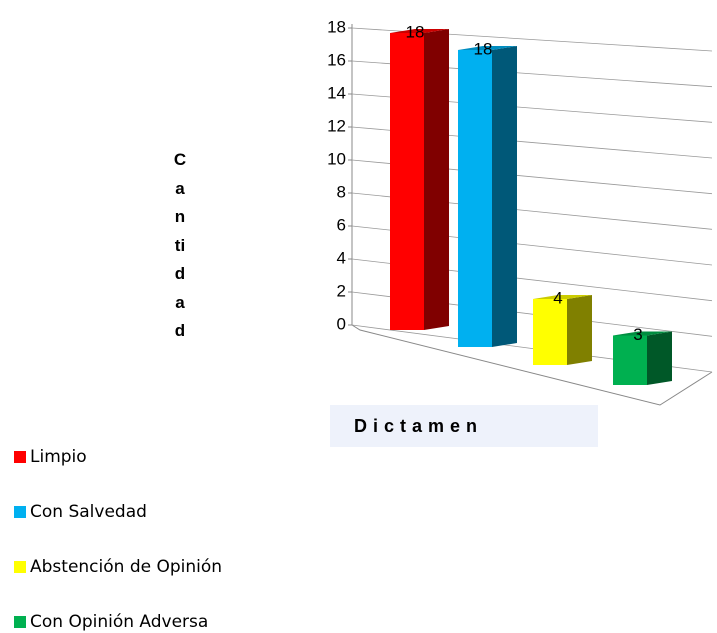 This screenshot has width=717, height=633. What do you see at coordinates (336, 59) in the screenshot?
I see `y-tick-label: 16` at bounding box center [336, 59].